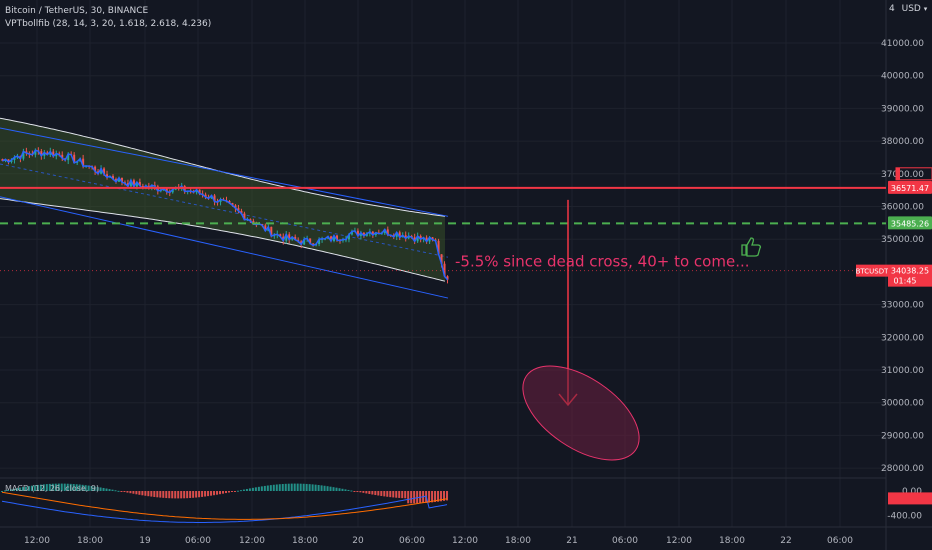 The height and width of the screenshot is (550, 932). What do you see at coordinates (224, 509) in the screenshot?
I see `macd-line` at bounding box center [224, 509].